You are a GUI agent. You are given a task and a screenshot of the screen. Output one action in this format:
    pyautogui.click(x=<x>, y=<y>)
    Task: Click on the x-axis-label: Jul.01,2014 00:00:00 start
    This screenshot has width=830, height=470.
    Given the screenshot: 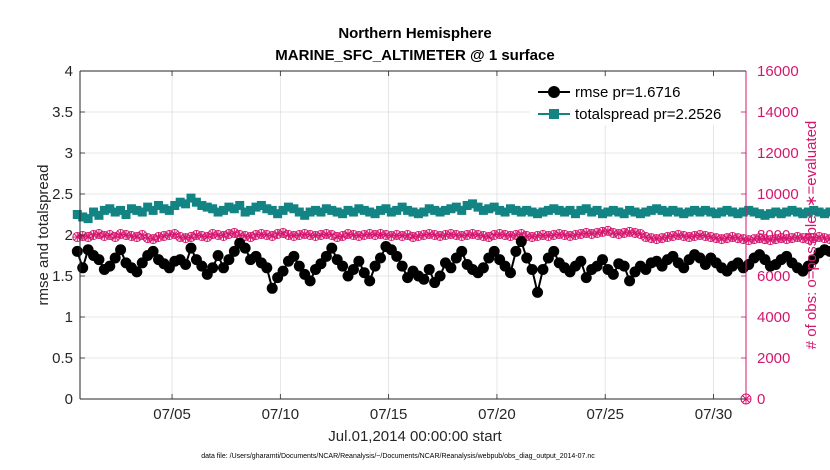 What is the action you would take?
    pyautogui.click(x=415, y=436)
    